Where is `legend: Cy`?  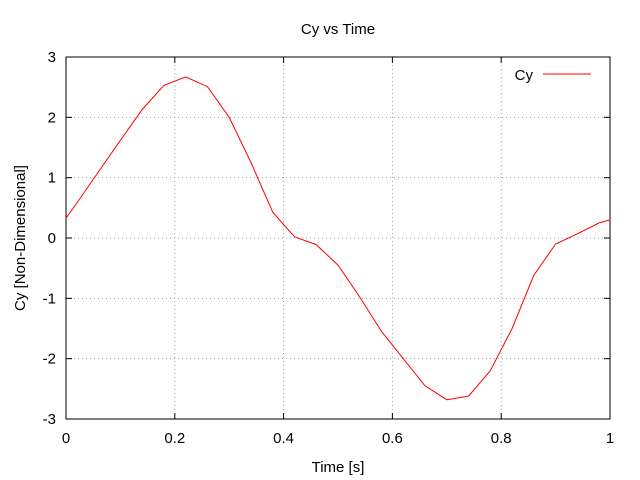
legend: Cy is located at coordinates (553, 75).